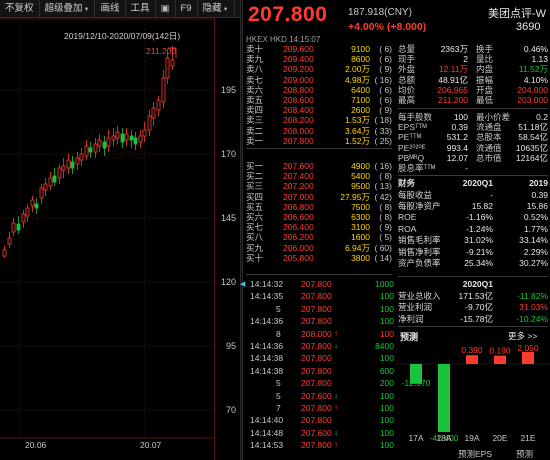 This screenshot has height=460, width=550. Describe the element at coordinates (453, 79) in the screenshot. I see `stat-value: 48.91亿` at that location.